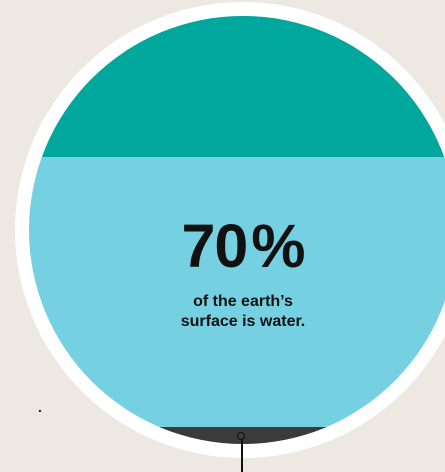 This screenshot has width=445, height=472. I want to click on side-text-fragment-period: ., so click(40, 407).